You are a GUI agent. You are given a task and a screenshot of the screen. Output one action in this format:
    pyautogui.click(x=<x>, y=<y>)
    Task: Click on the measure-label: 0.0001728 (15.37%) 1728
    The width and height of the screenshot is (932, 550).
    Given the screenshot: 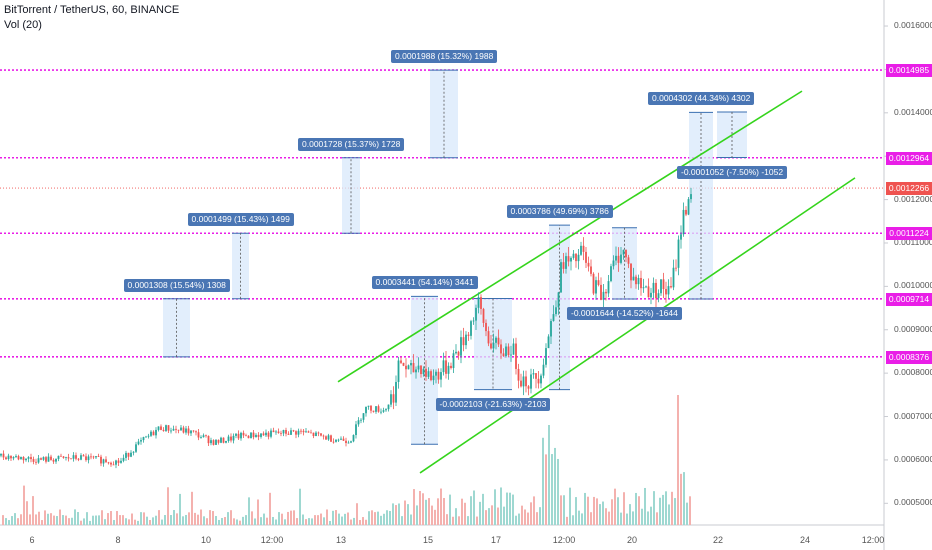 What is the action you would take?
    pyautogui.click(x=351, y=144)
    